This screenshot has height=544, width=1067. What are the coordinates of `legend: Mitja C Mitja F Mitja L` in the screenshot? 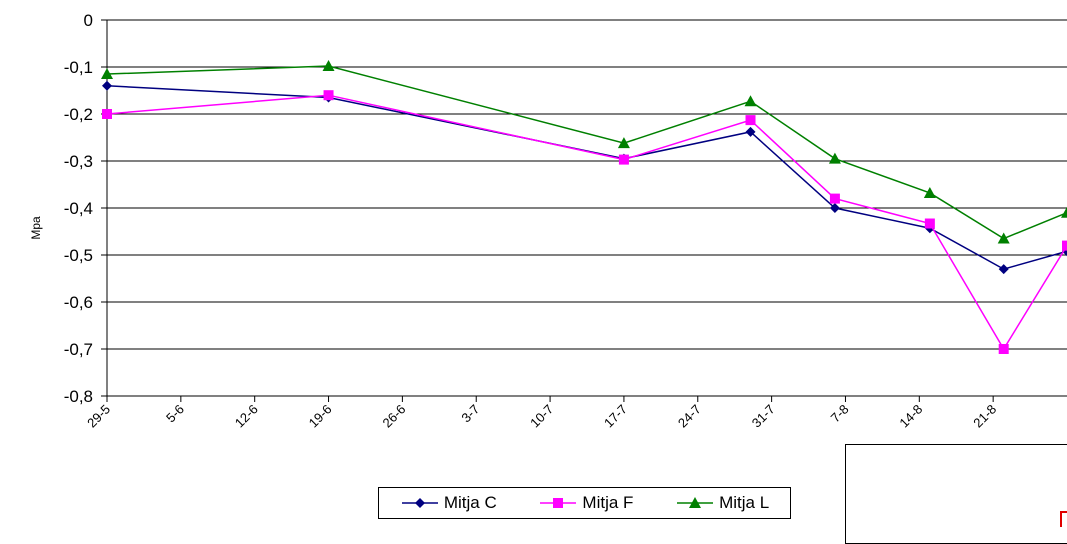 It's located at (584, 503).